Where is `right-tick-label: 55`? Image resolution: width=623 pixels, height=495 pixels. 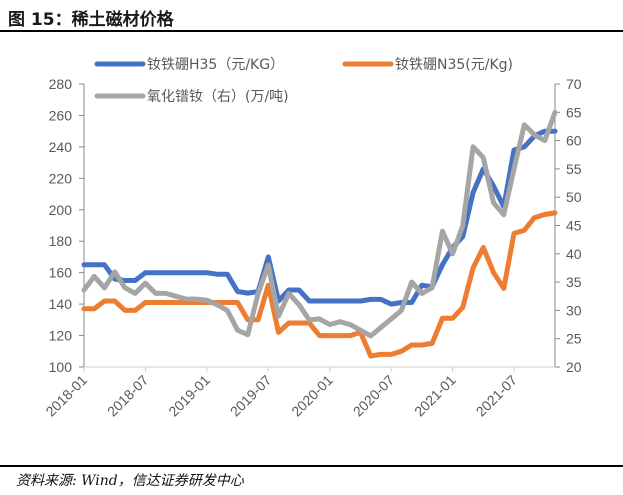
right-tick-label: 55 is located at coordinates (574, 169).